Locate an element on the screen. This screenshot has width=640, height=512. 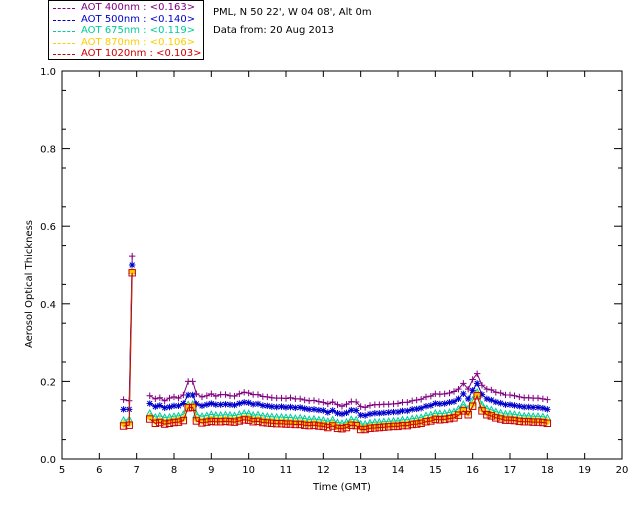
y-tick-label: 1.0 is located at coordinates (48, 72).